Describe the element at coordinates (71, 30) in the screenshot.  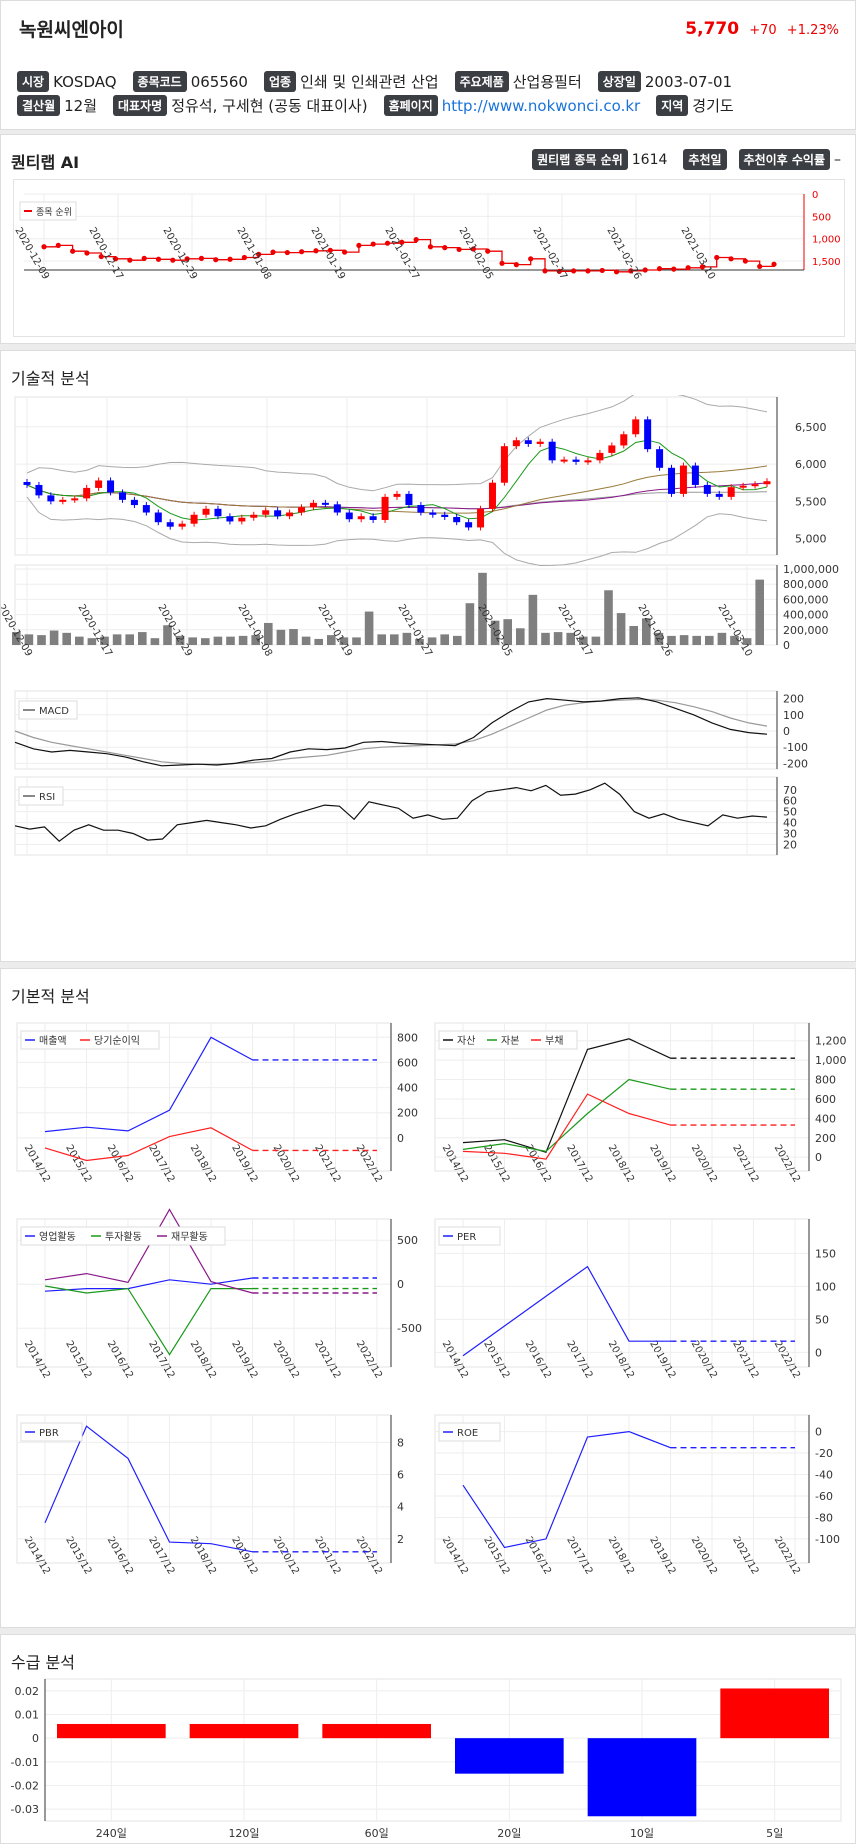
I see `company-name: 녹원씨엔아이` at that location.